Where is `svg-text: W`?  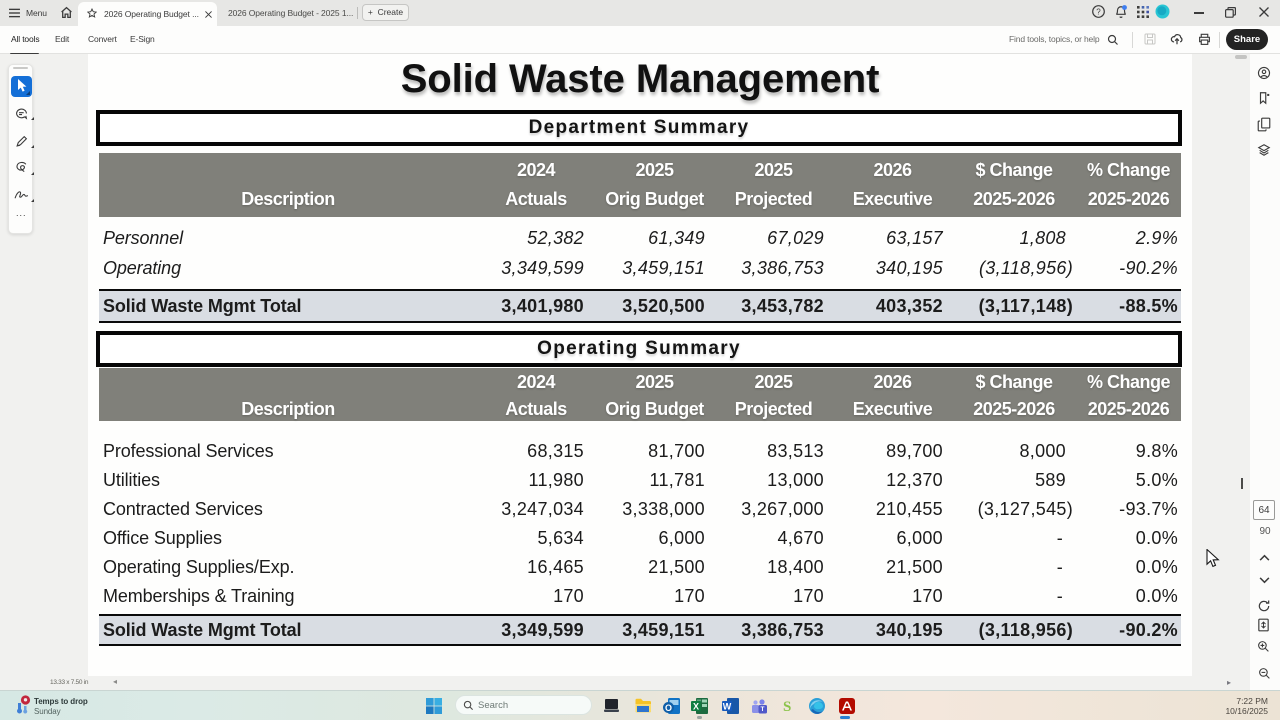
svg-text: W is located at coordinates (727, 706).